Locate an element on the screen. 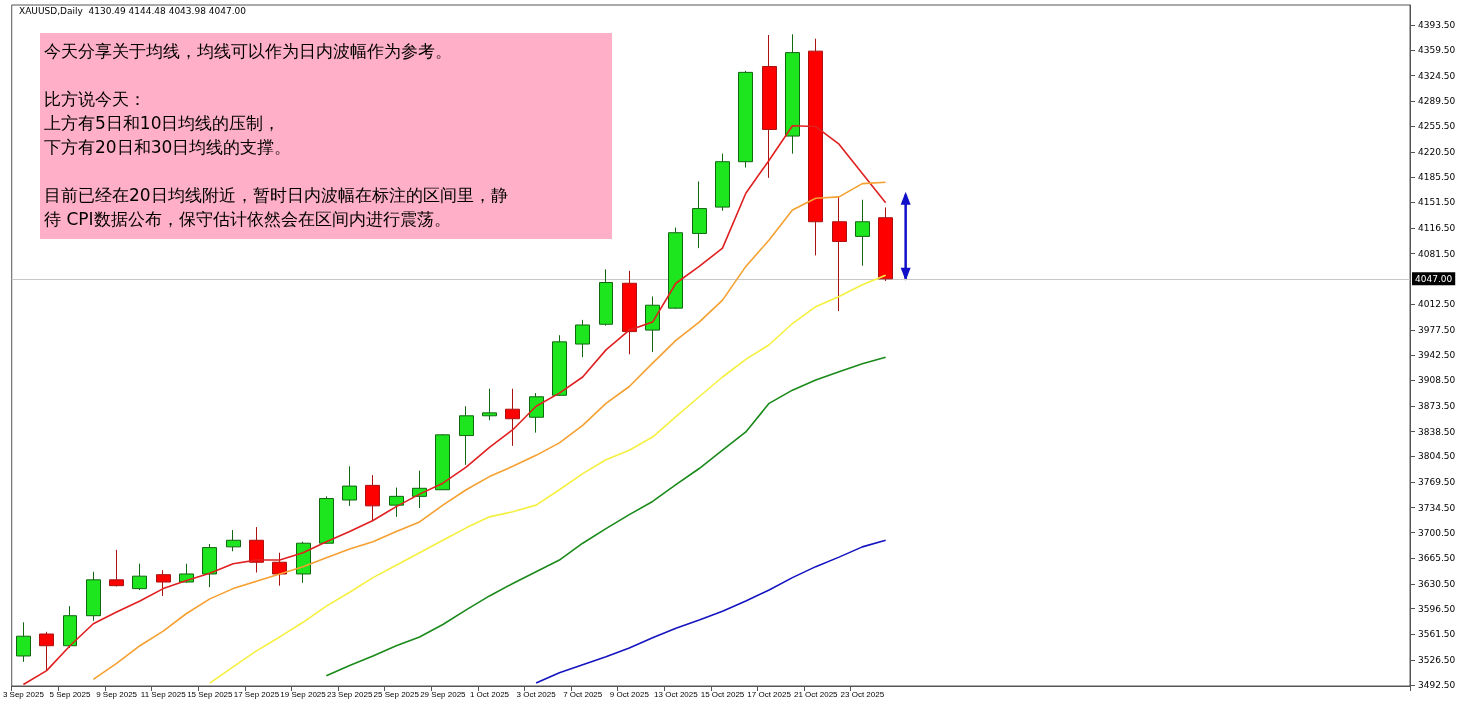  x-tick-label: 19 Sep 2025 is located at coordinates (303, 694).